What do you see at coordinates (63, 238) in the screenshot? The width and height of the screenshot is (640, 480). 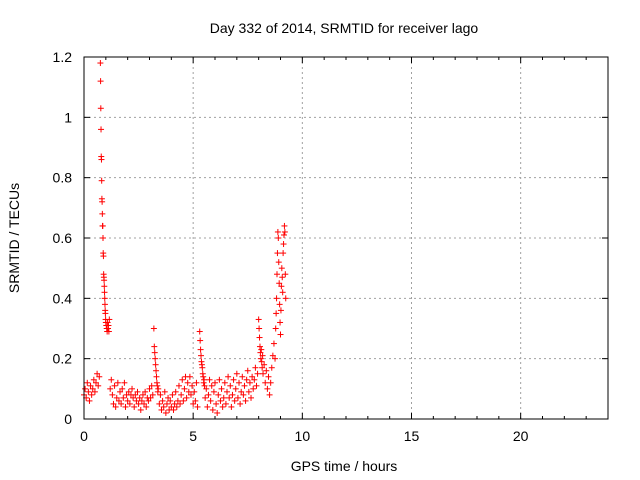 I see `y-tick-label: 0.6` at bounding box center [63, 238].